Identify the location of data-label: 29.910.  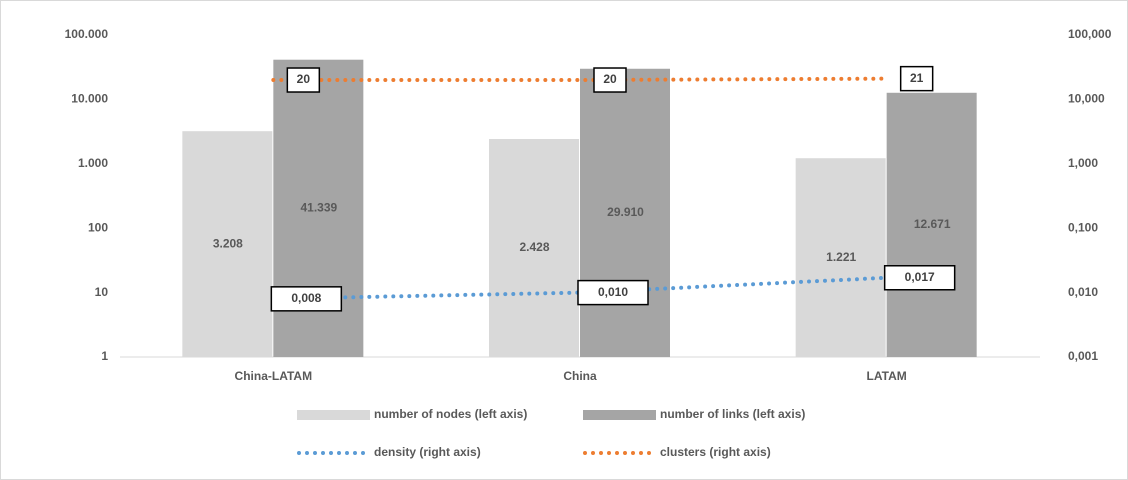
(625, 212).